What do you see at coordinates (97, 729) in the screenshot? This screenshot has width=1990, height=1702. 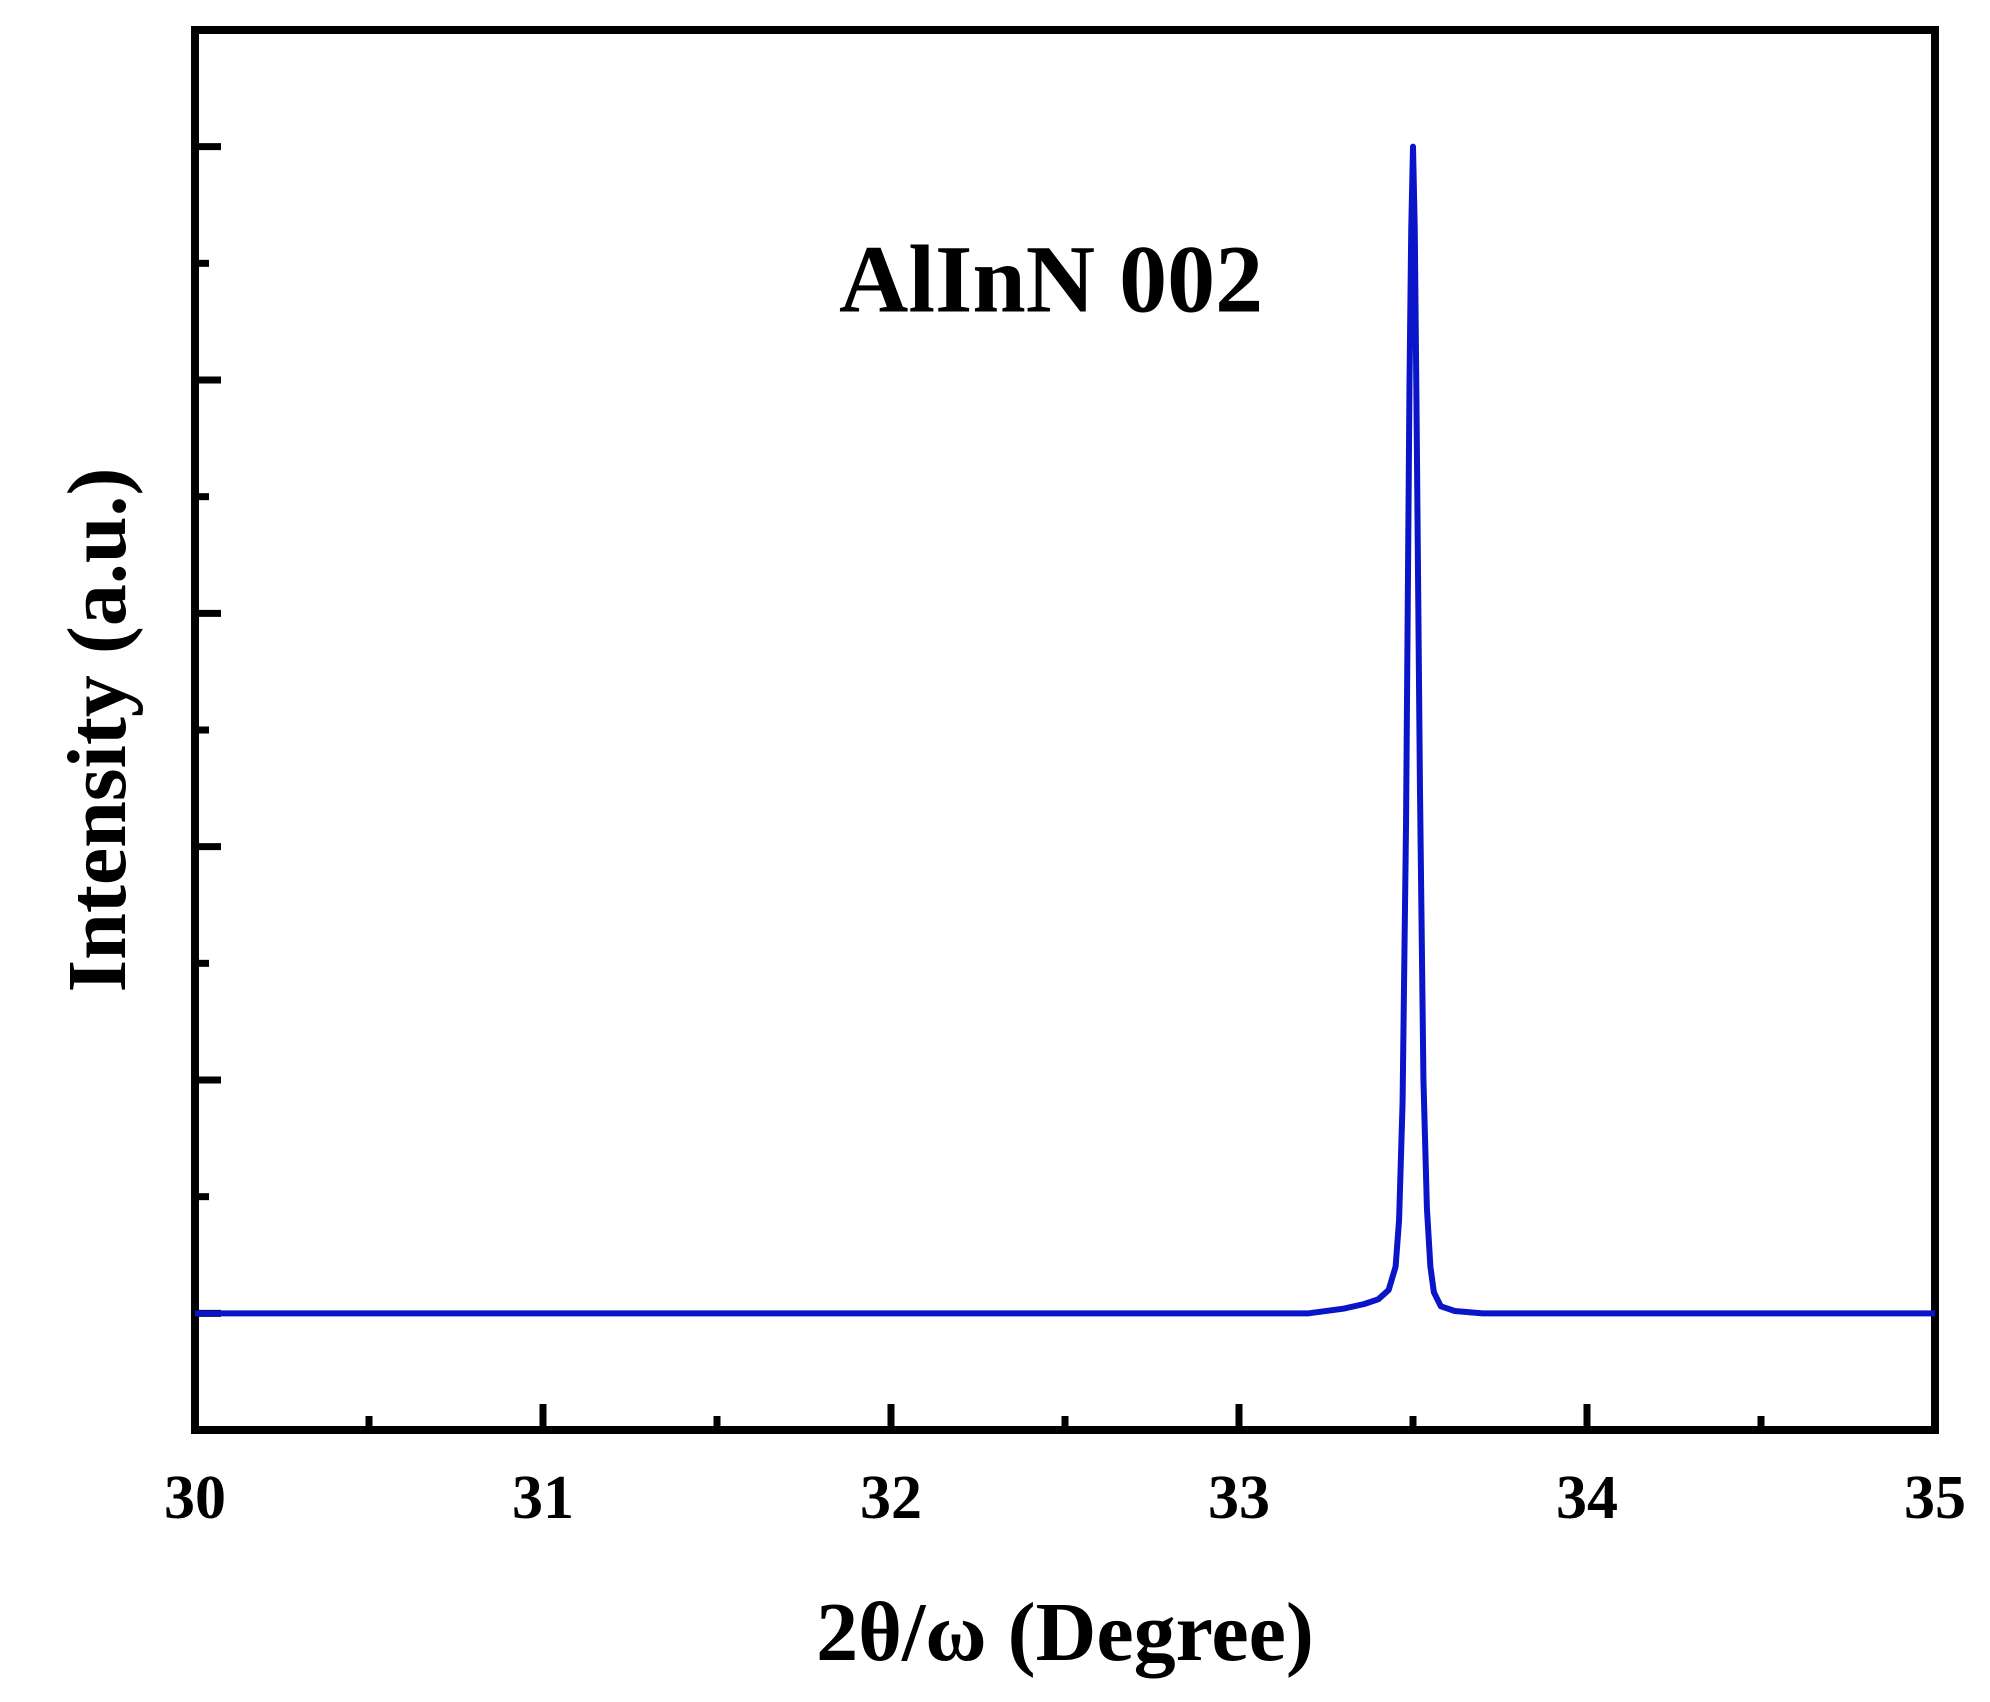 I see `y-axis-title: Intensity (a.u.)` at bounding box center [97, 729].